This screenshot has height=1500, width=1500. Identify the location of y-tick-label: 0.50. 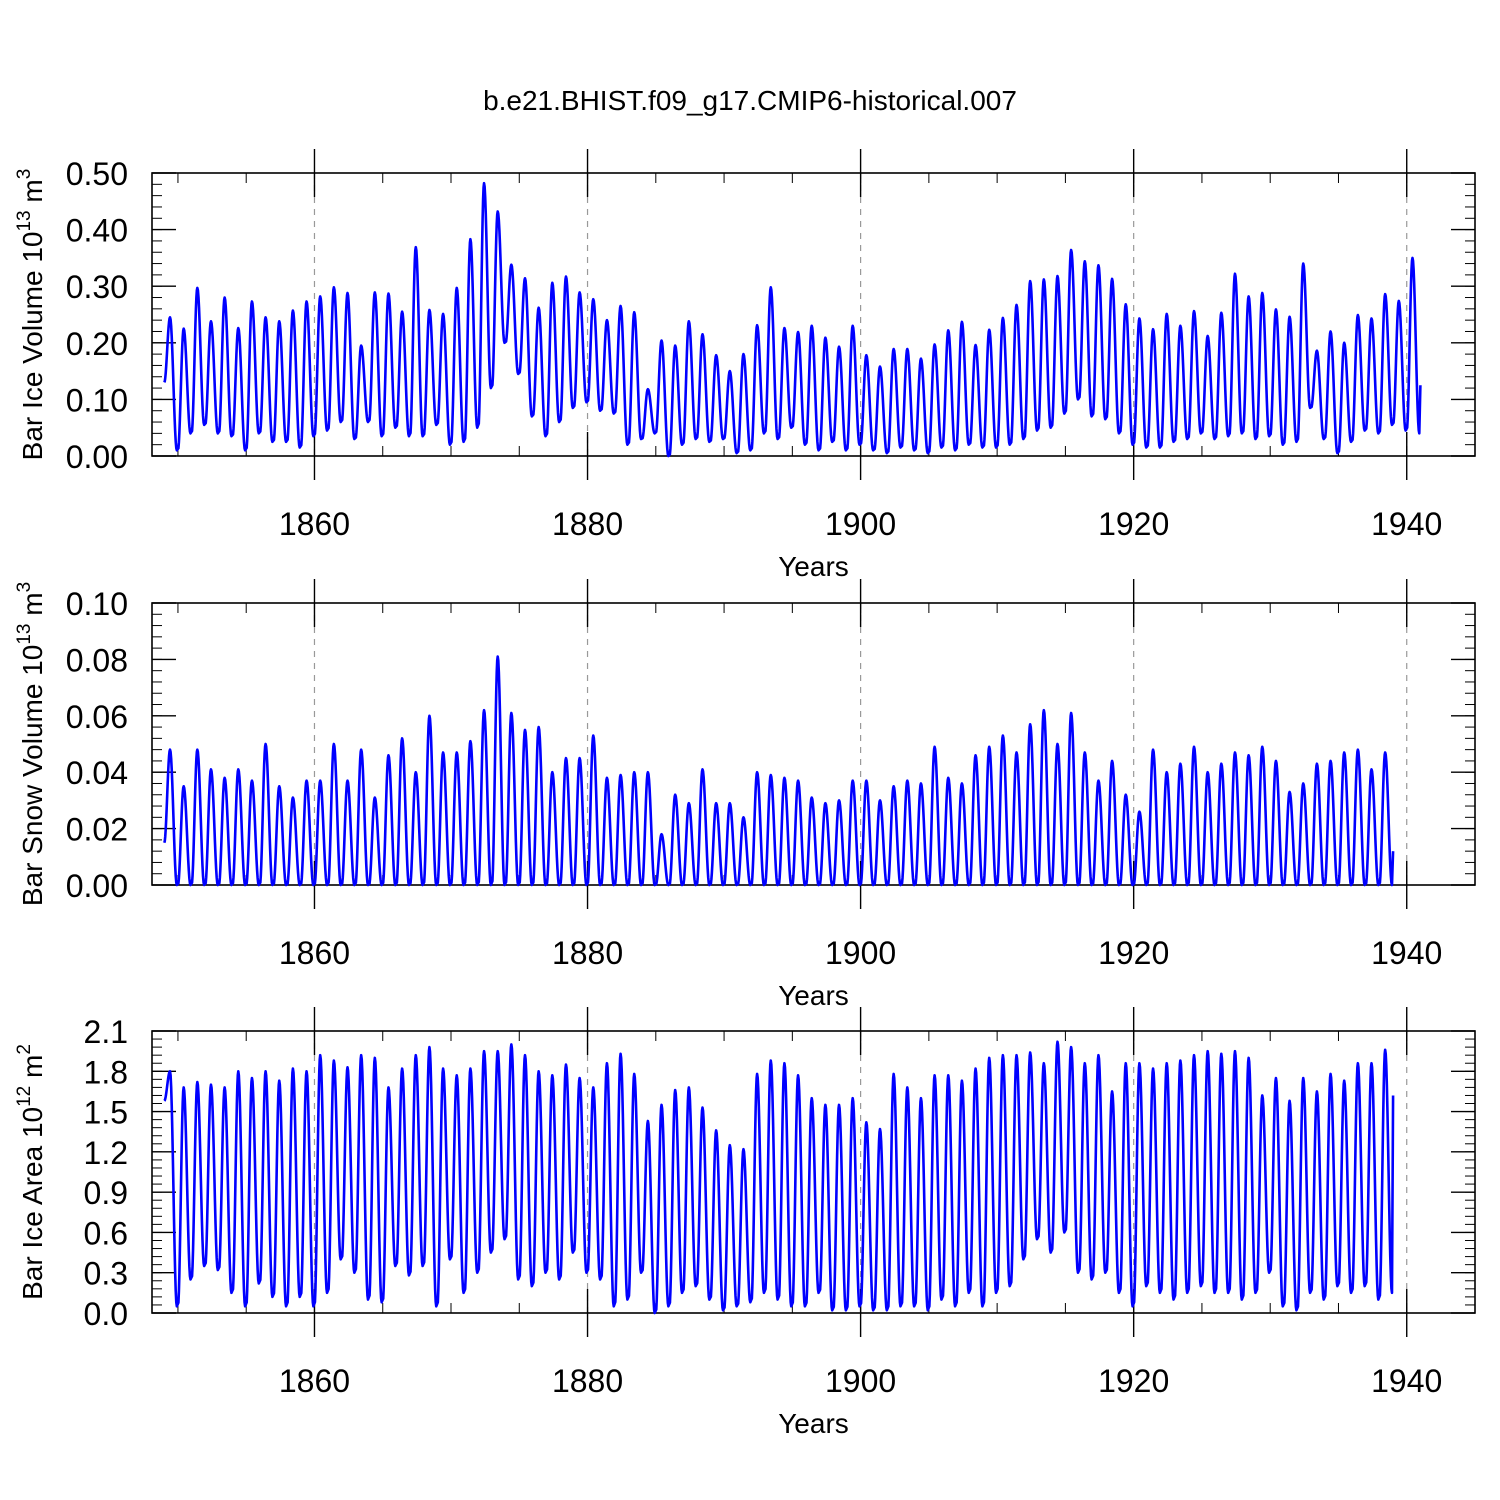
(97, 174).